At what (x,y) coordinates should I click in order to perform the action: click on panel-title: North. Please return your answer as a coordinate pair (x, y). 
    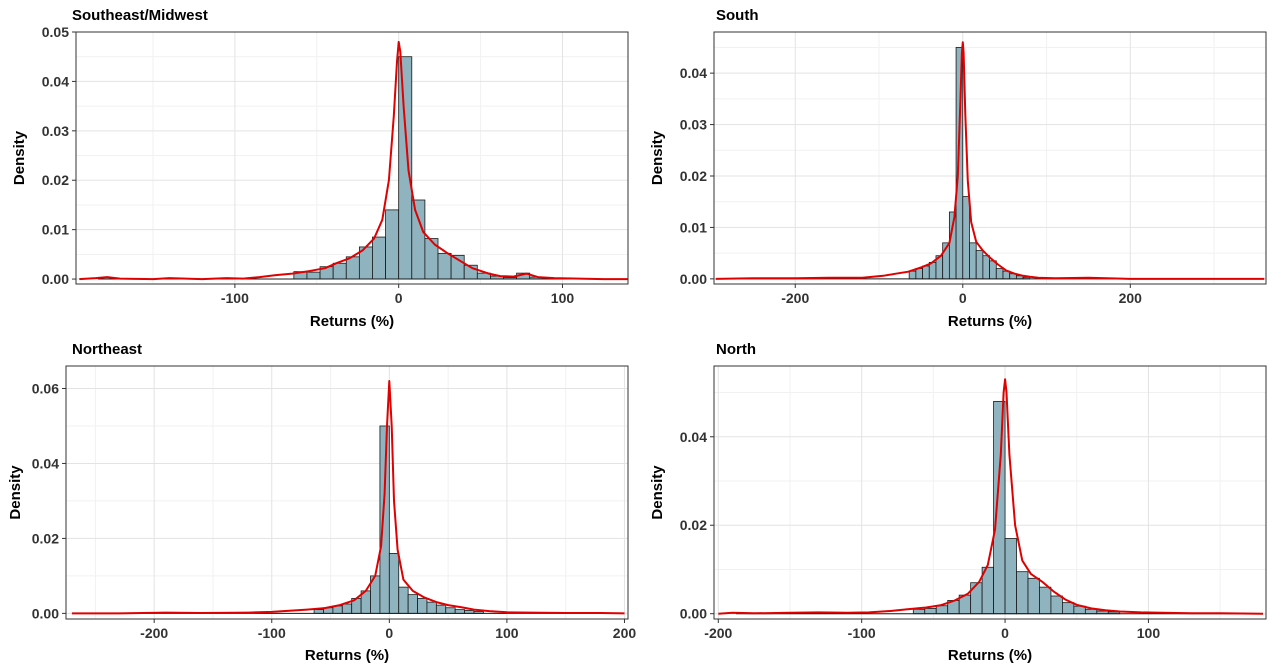
    Looking at the image, I should click on (736, 349).